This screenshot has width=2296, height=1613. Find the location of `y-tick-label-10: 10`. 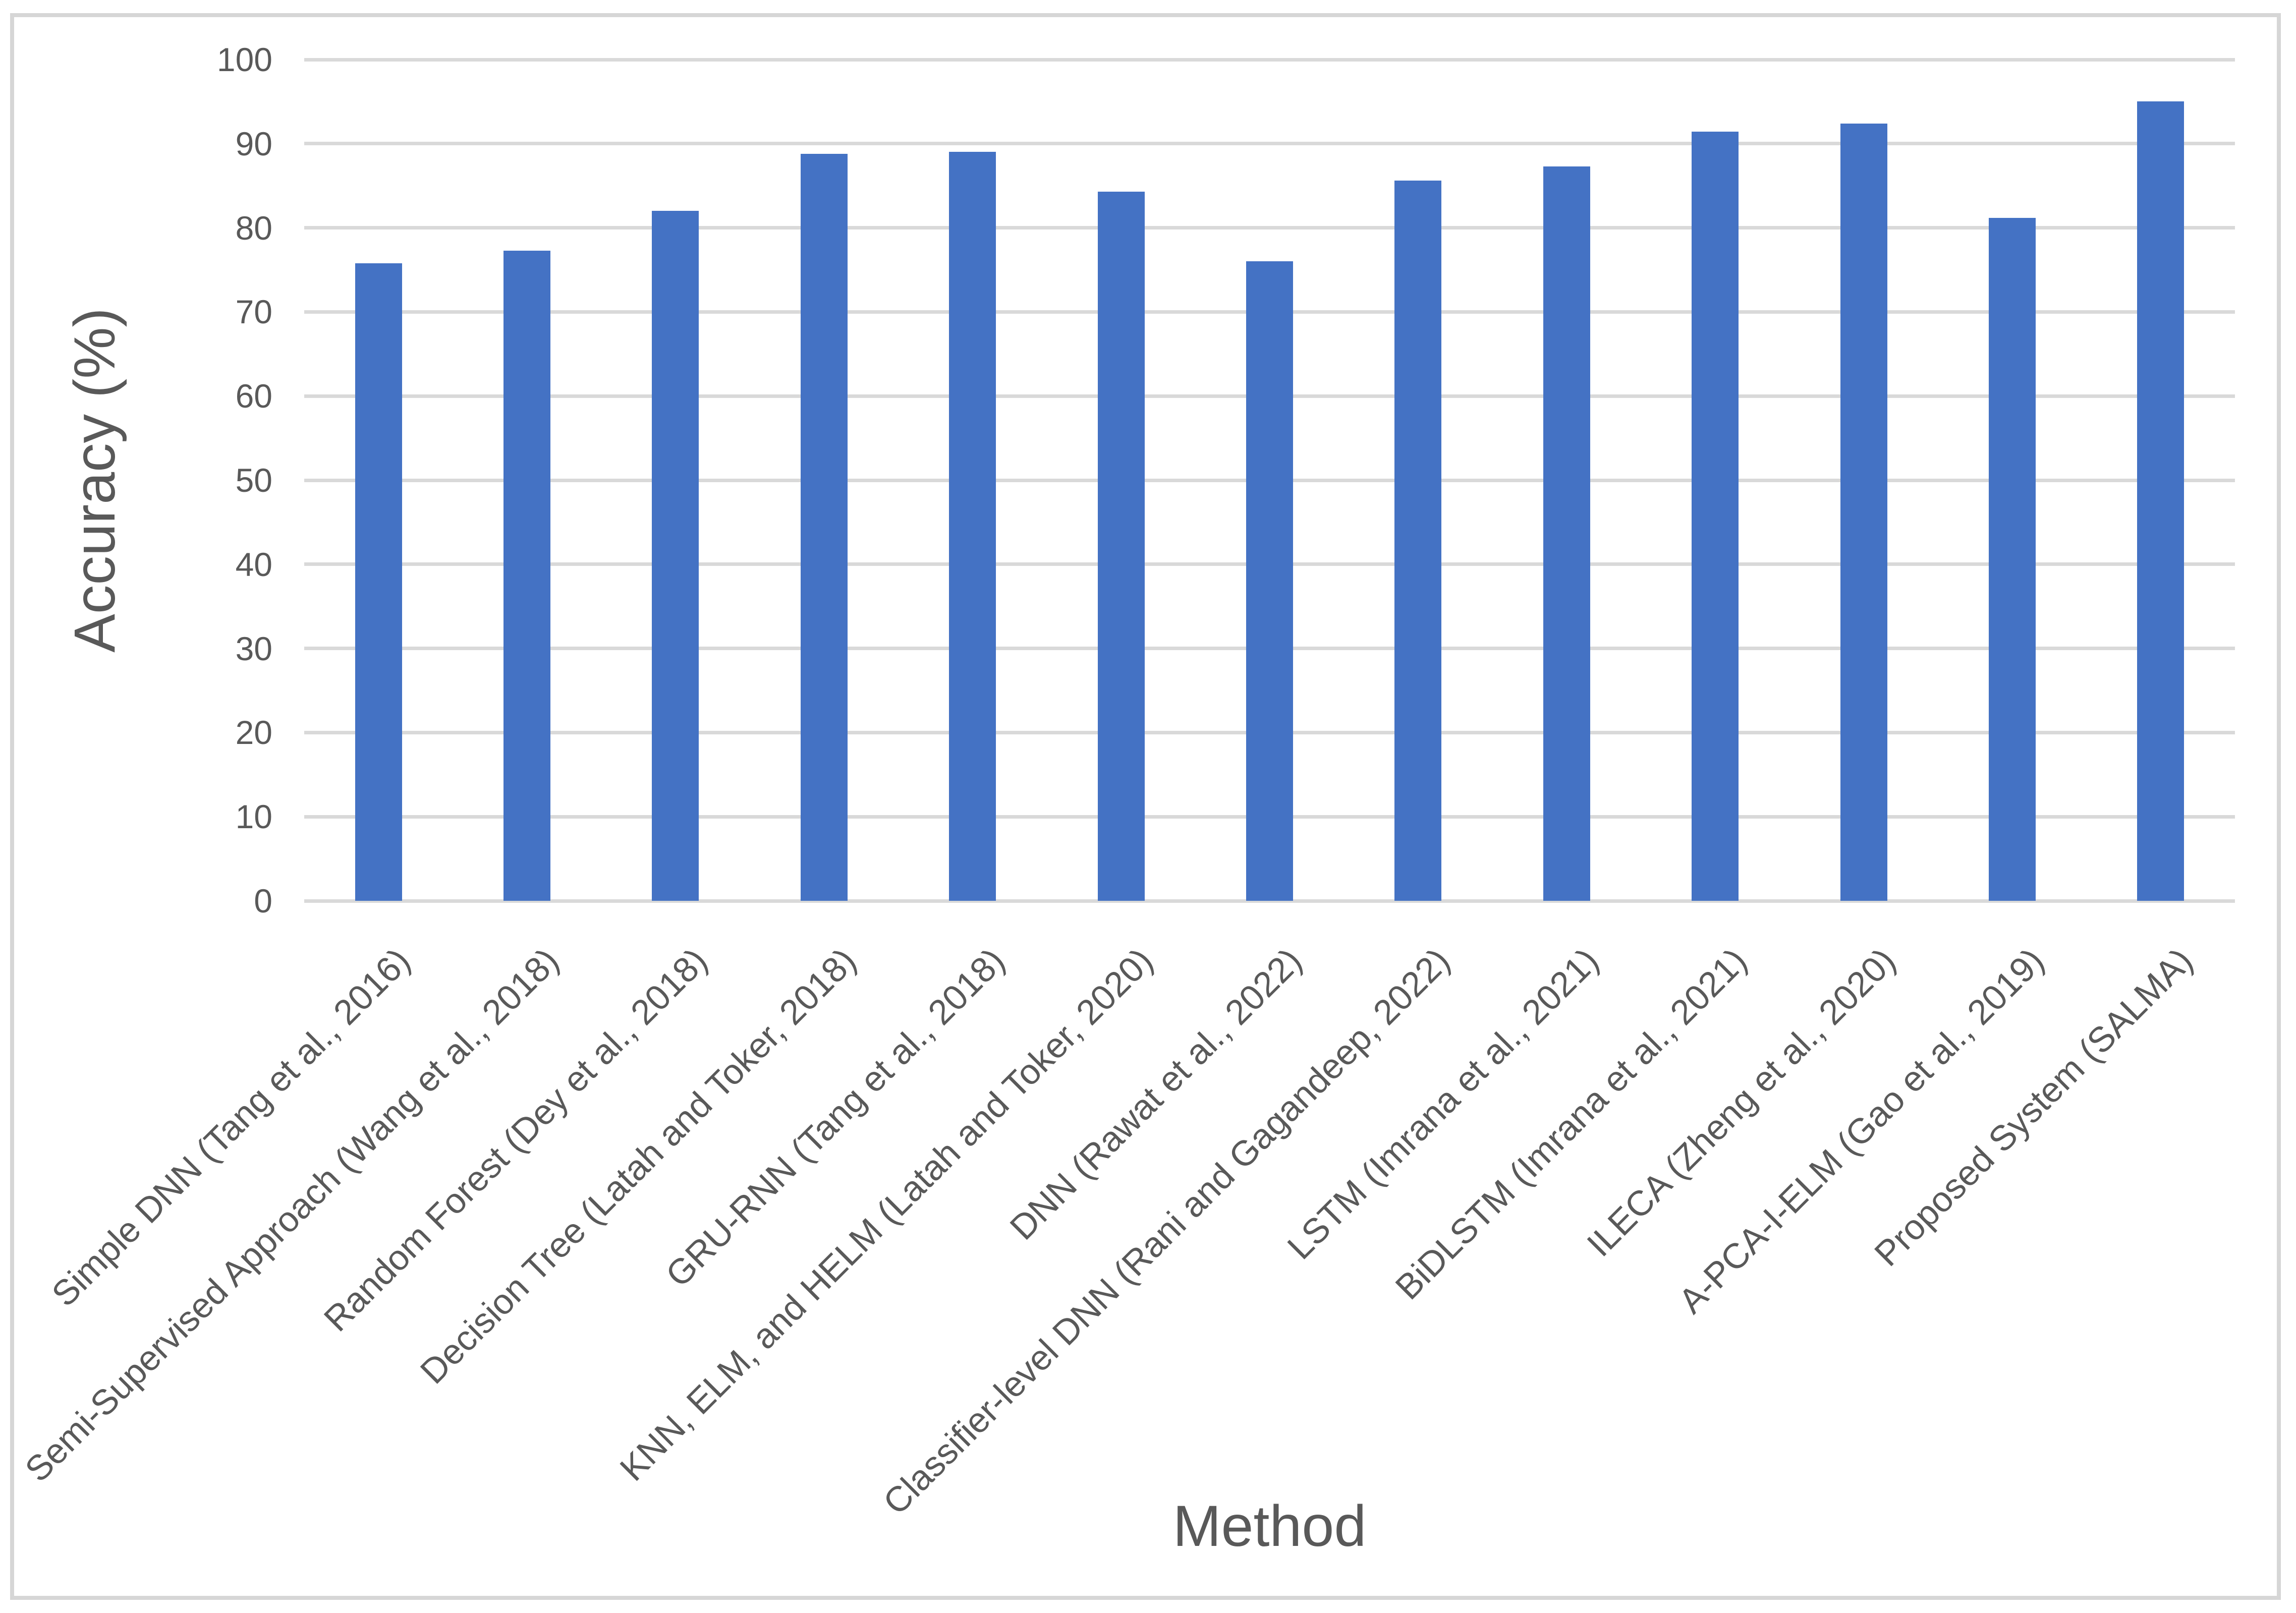

y-tick-label-10: 10 is located at coordinates (253, 817).